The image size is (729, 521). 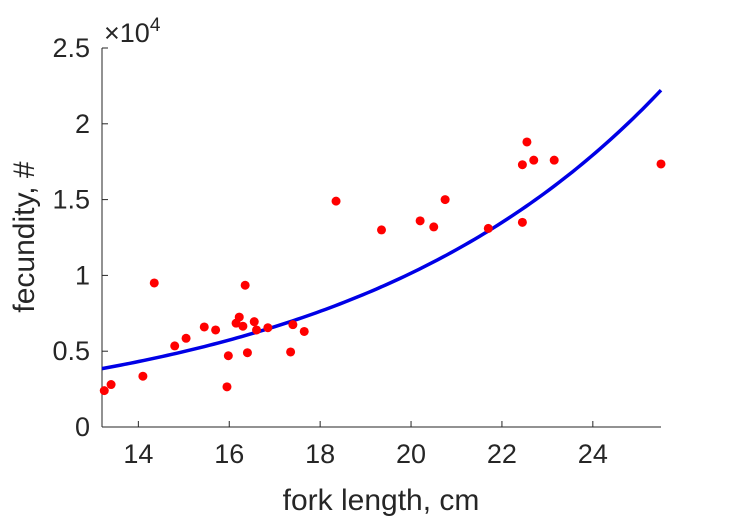 I want to click on y-axis-title: fecundity, #, so click(x=24, y=237).